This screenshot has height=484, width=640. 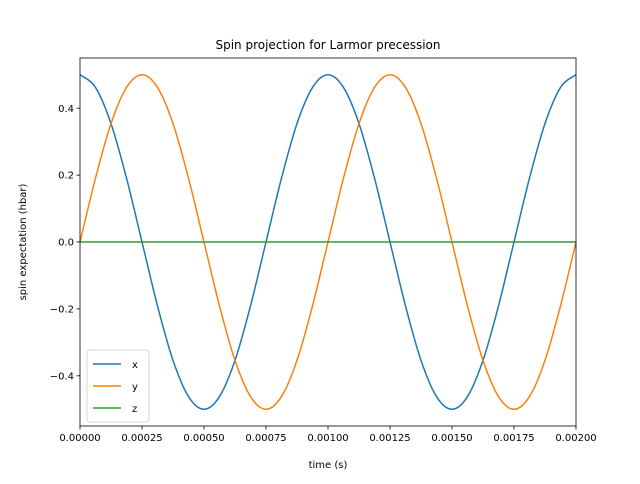 What do you see at coordinates (203, 438) in the screenshot?
I see `x-tick-label: 0.00050` at bounding box center [203, 438].